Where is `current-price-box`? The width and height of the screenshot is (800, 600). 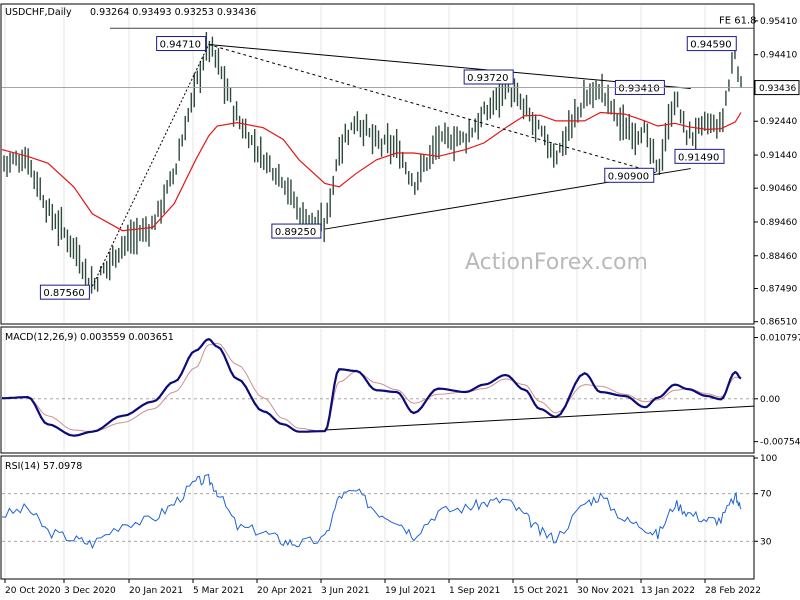 current-price-box is located at coordinates (777, 88).